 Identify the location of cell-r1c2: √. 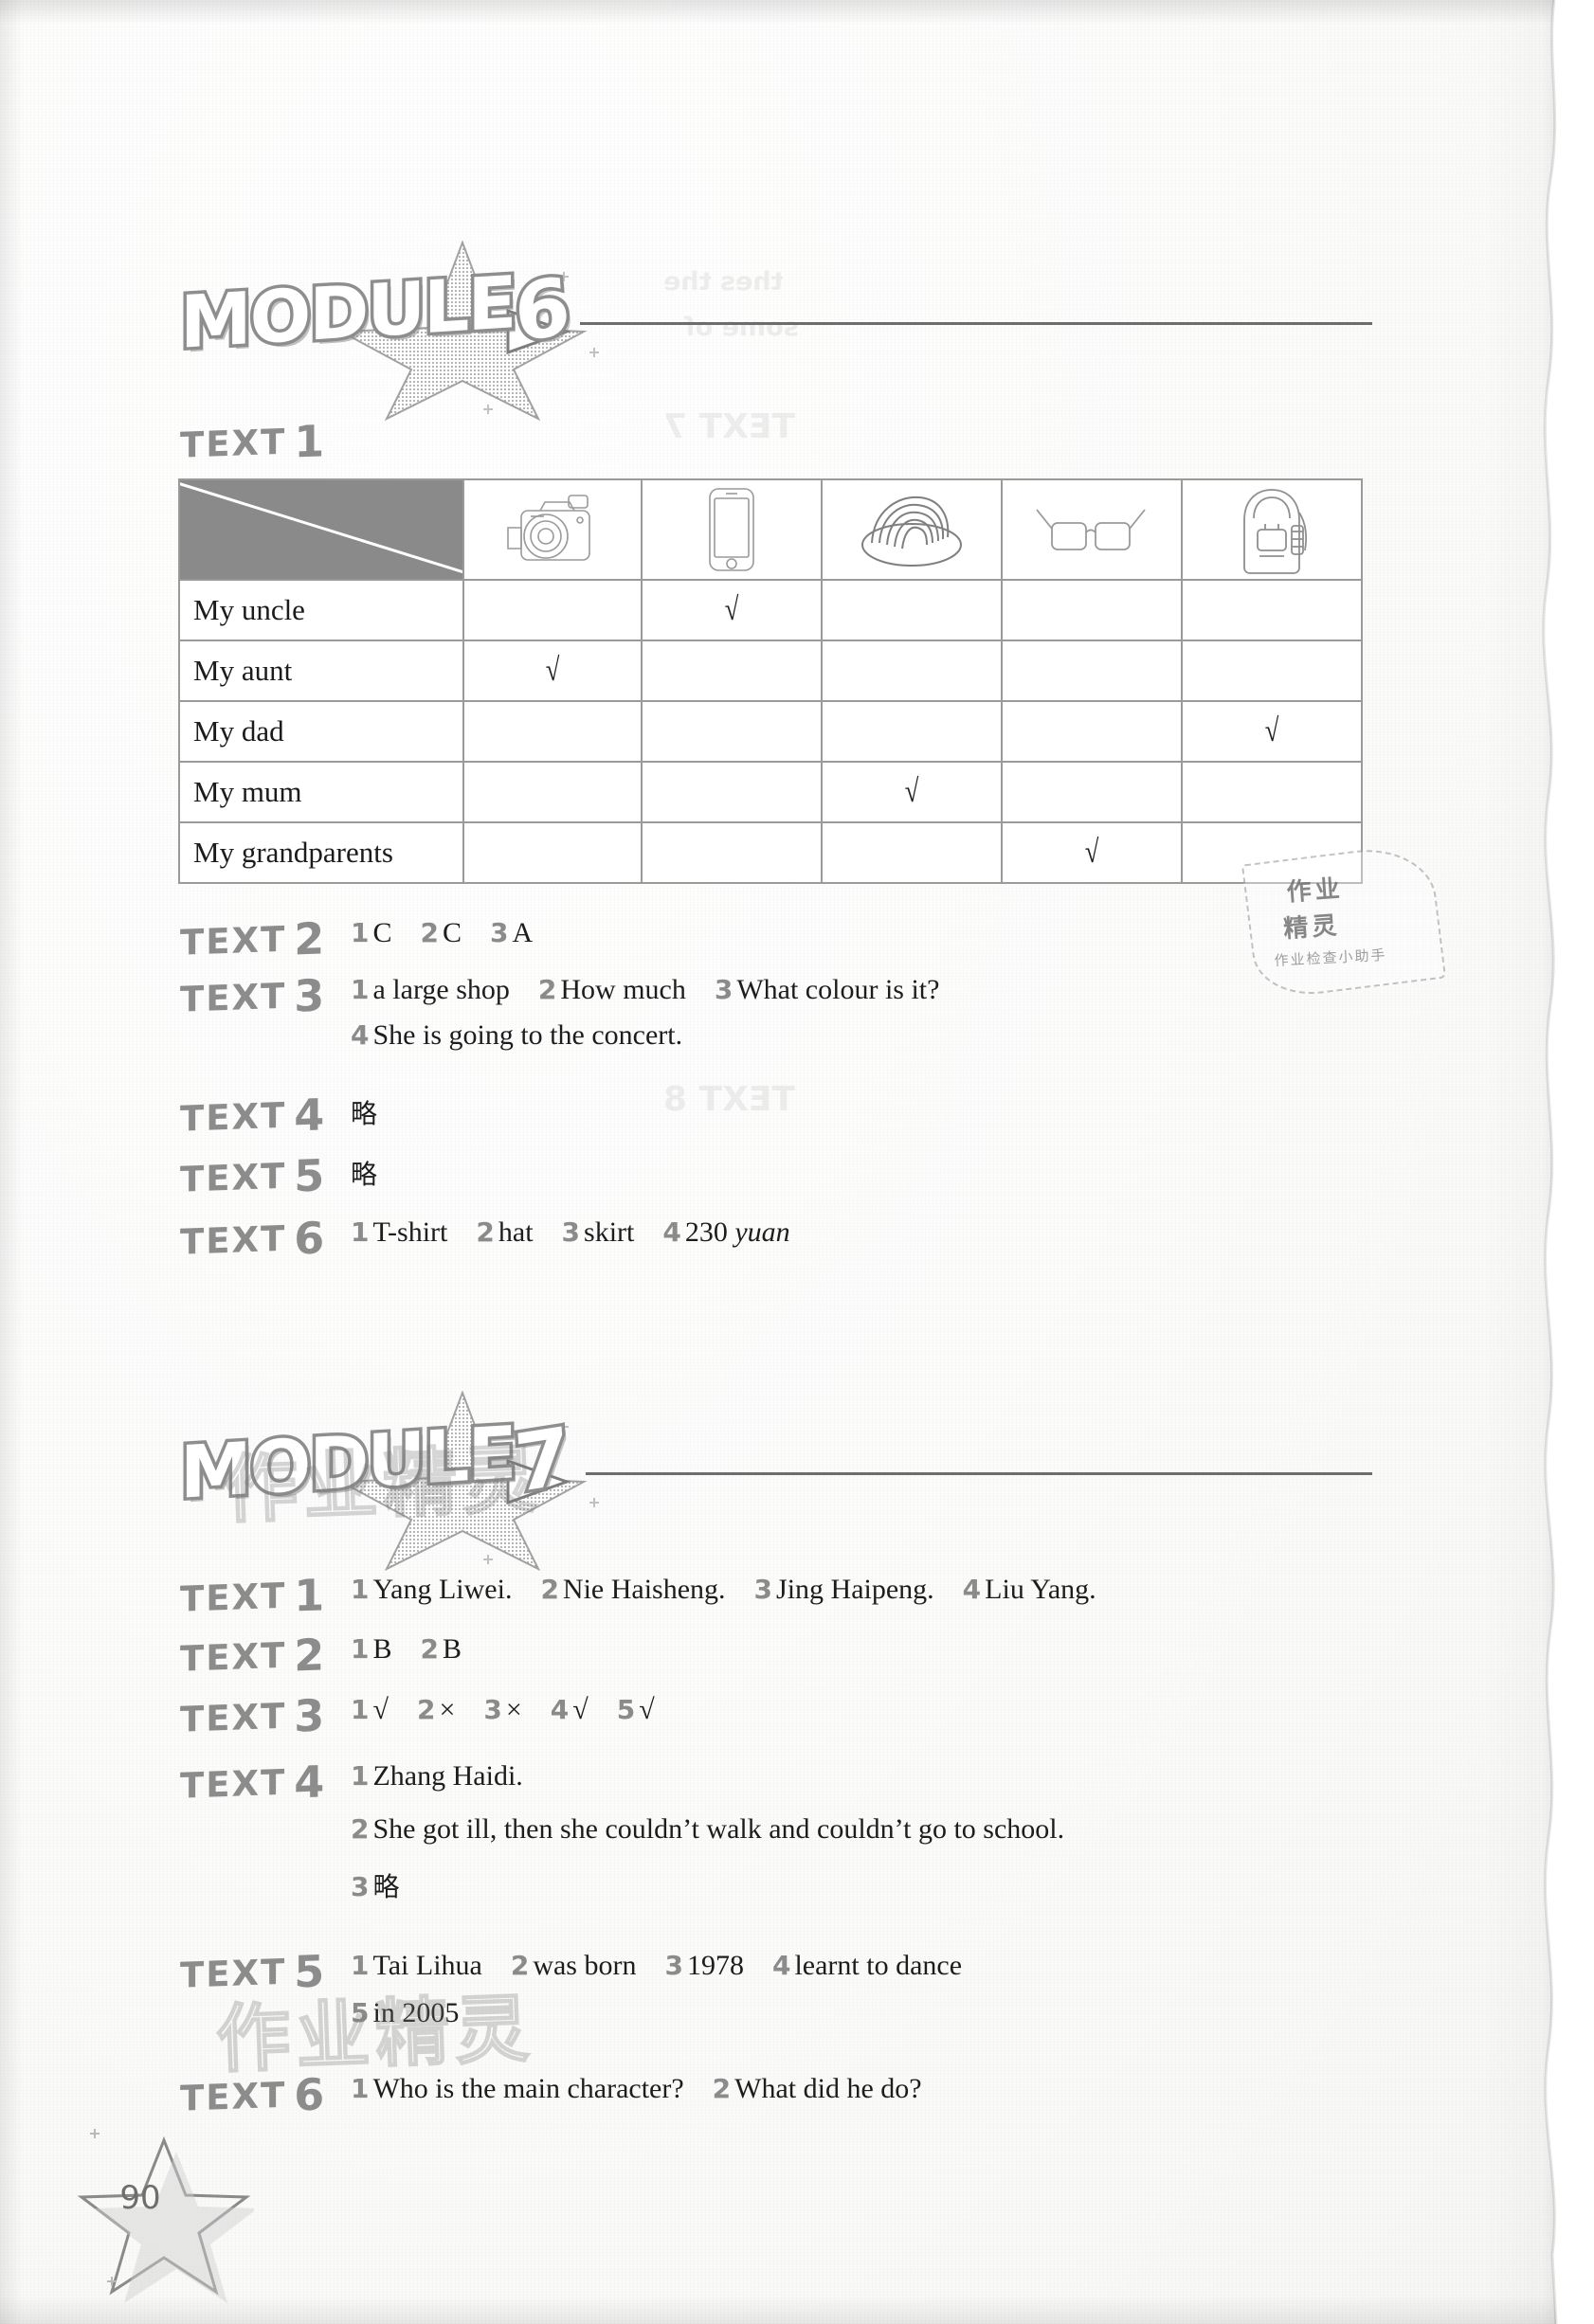
(732, 610).